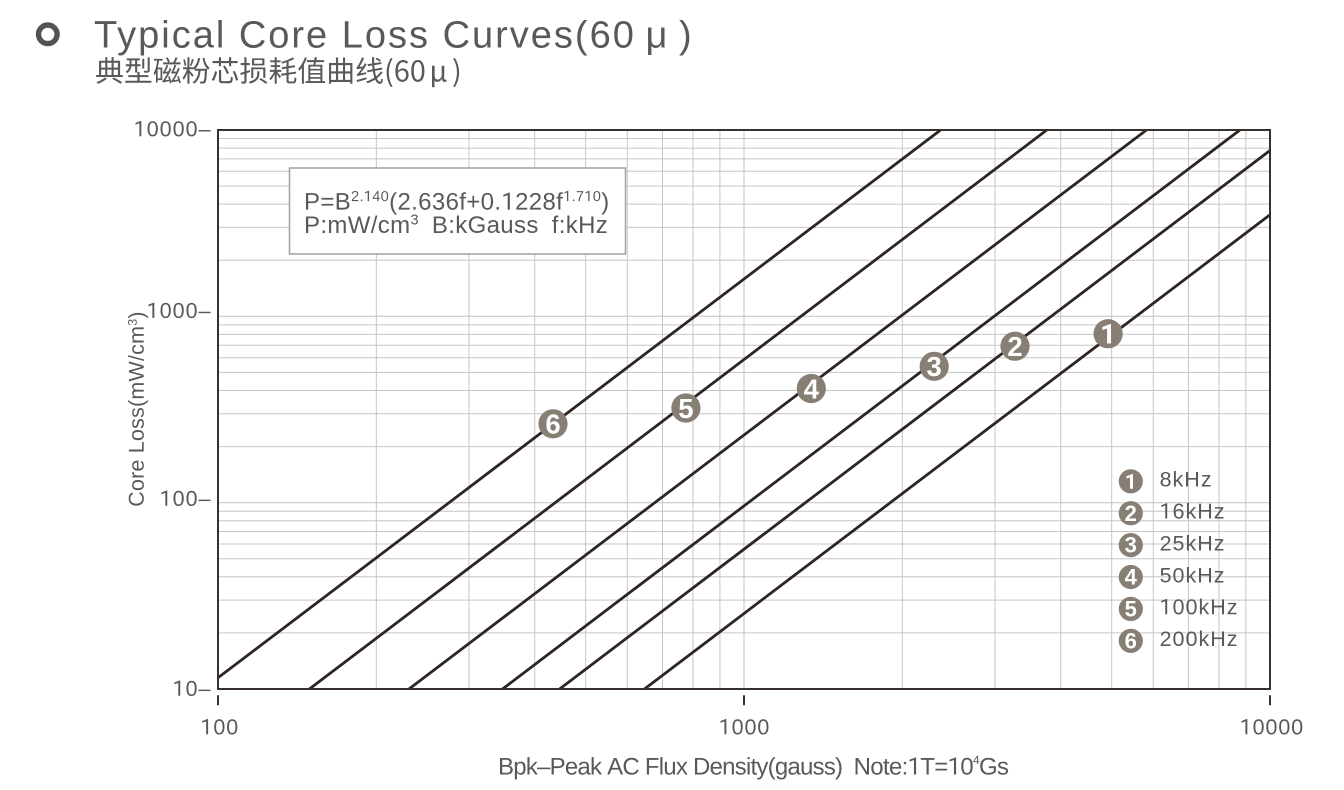 This screenshot has width=1344, height=790. What do you see at coordinates (1186, 480) in the screenshot?
I see `svg-text: 8kHz` at bounding box center [1186, 480].